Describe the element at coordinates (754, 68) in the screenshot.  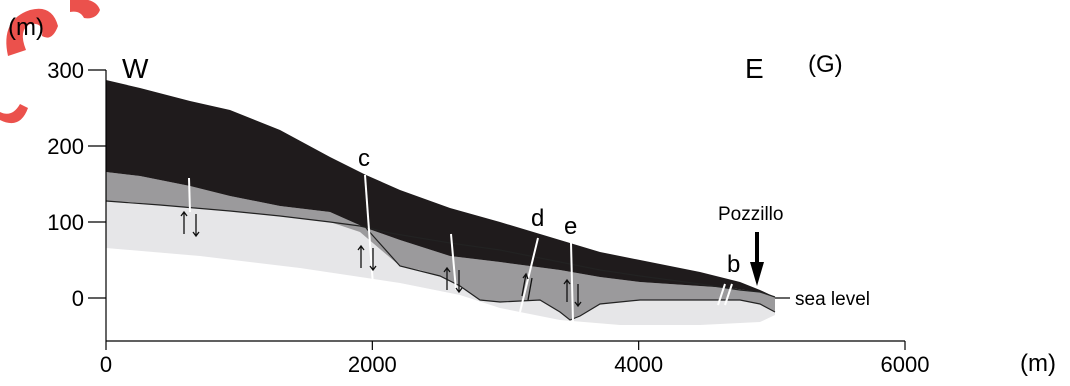
I see `east-label: E` at that location.